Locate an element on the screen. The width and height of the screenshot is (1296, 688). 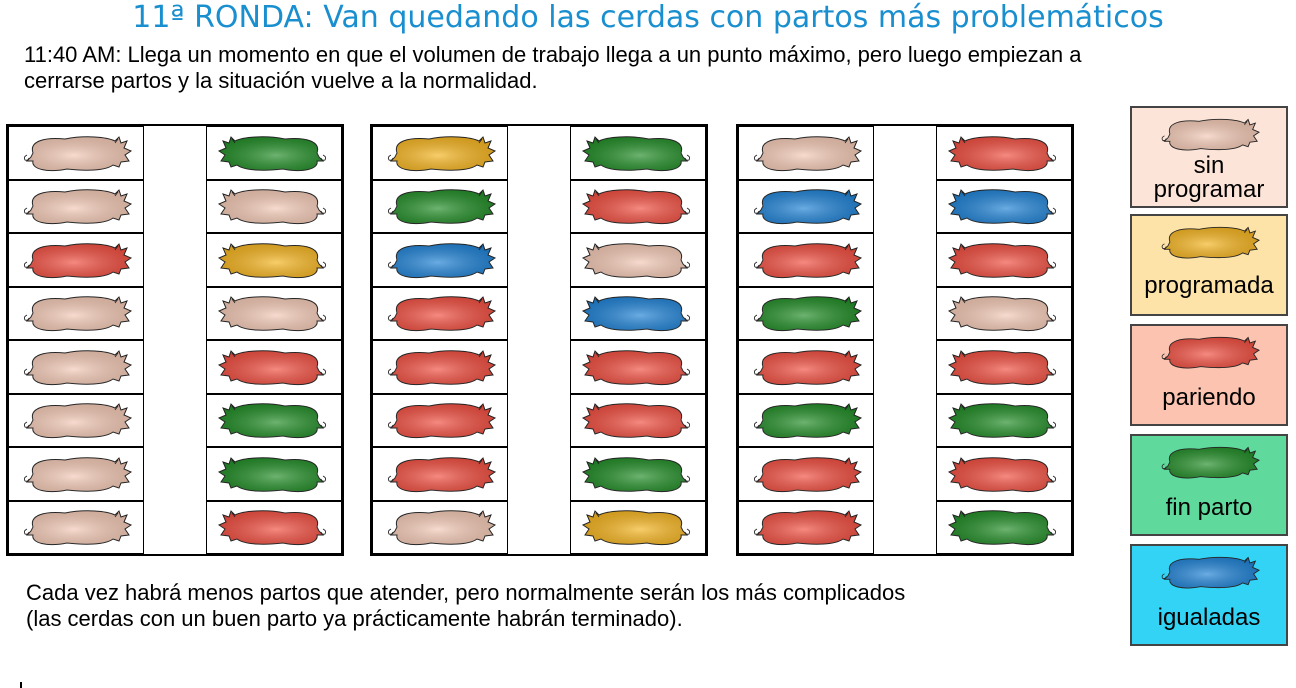
legend-igualadas: igualadas is located at coordinates (1209, 595).